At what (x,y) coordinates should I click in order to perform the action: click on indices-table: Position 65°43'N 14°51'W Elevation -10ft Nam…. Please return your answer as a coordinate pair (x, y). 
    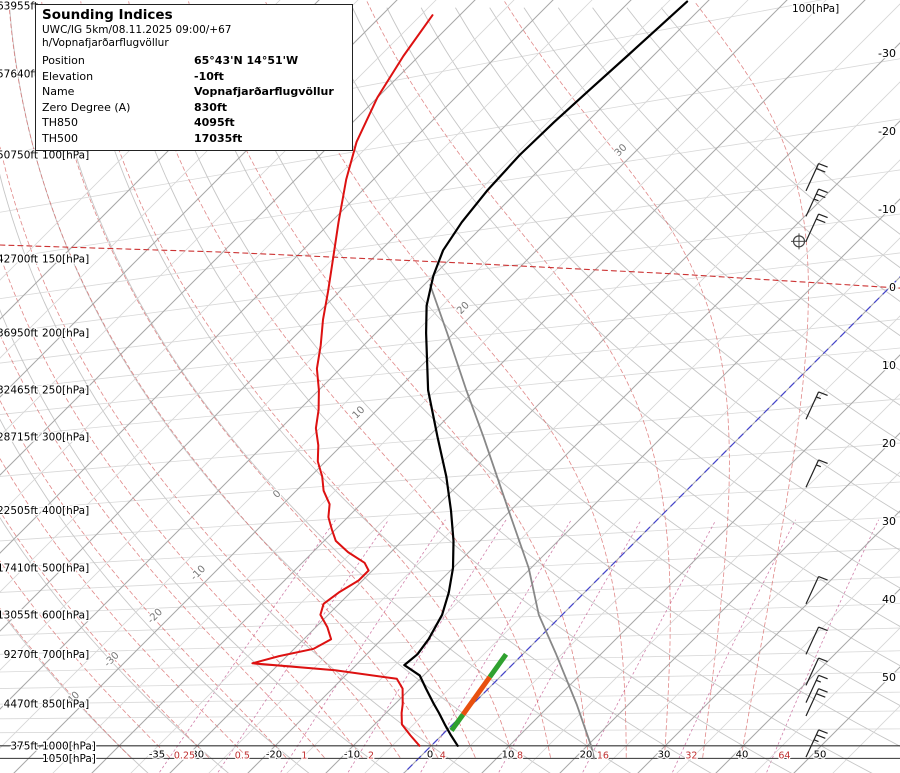
    Looking at the image, I should click on (194, 99).